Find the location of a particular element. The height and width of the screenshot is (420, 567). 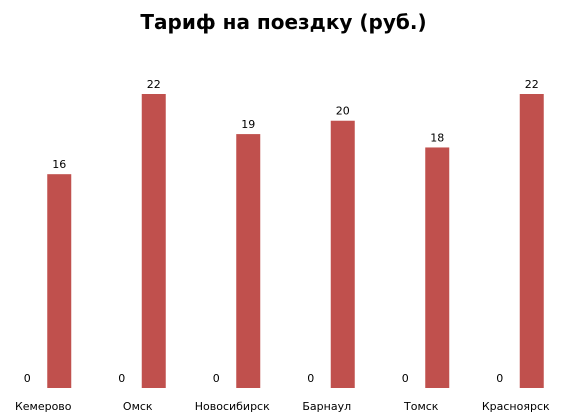

data-label-series1-4: 0 is located at coordinates (405, 378).